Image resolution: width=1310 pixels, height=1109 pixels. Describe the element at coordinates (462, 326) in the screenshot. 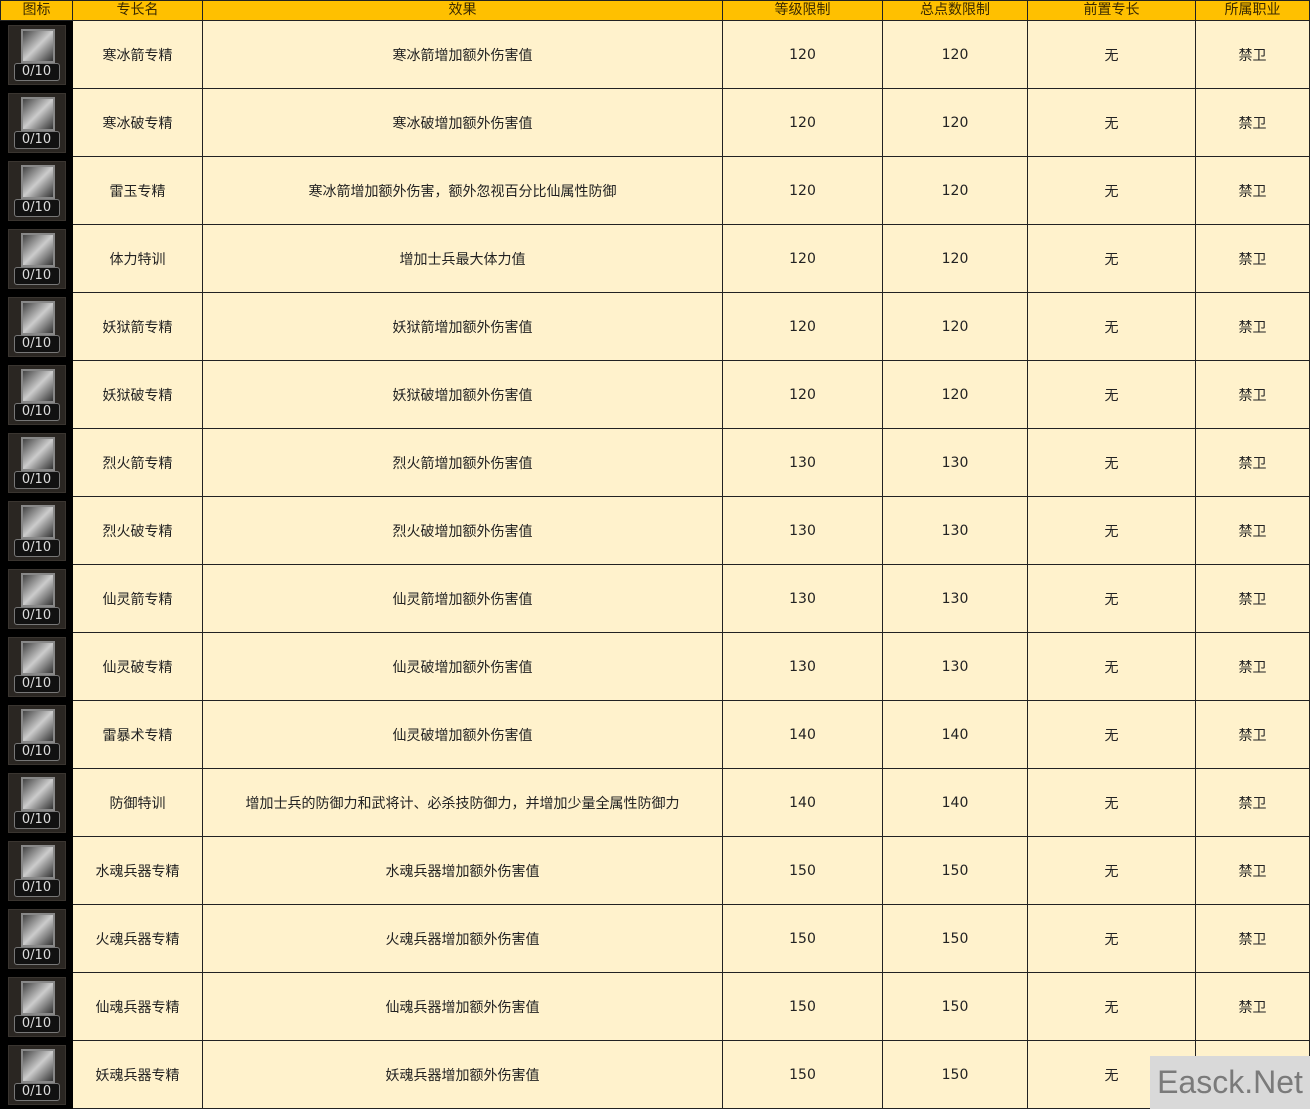

I see `cell-effect: 妖狱箭增加额外伤害值` at that location.